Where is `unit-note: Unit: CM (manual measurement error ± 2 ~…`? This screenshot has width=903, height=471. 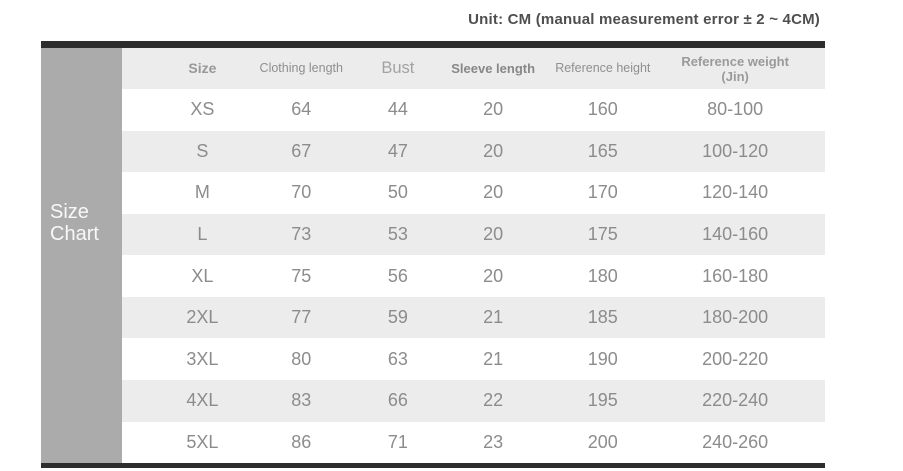
unit-note: Unit: CM (manual measurement error ± 2 ~… is located at coordinates (644, 19).